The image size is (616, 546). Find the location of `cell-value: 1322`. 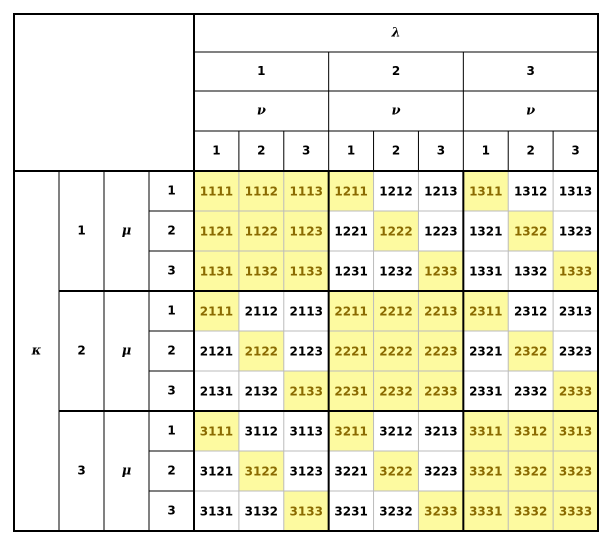

cell-value: 1322 is located at coordinates (530, 232).